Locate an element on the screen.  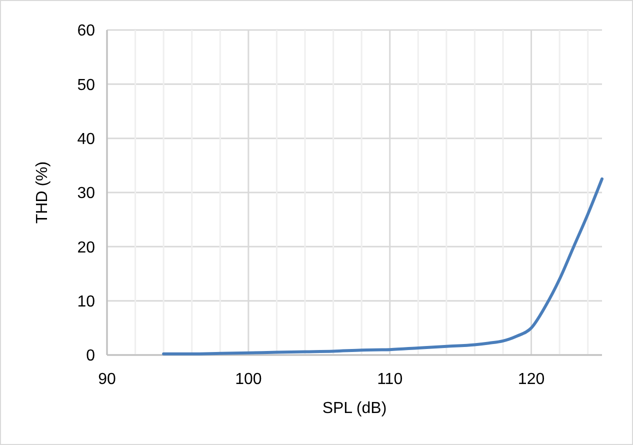
y-tick-label: 60 is located at coordinates (86, 31).